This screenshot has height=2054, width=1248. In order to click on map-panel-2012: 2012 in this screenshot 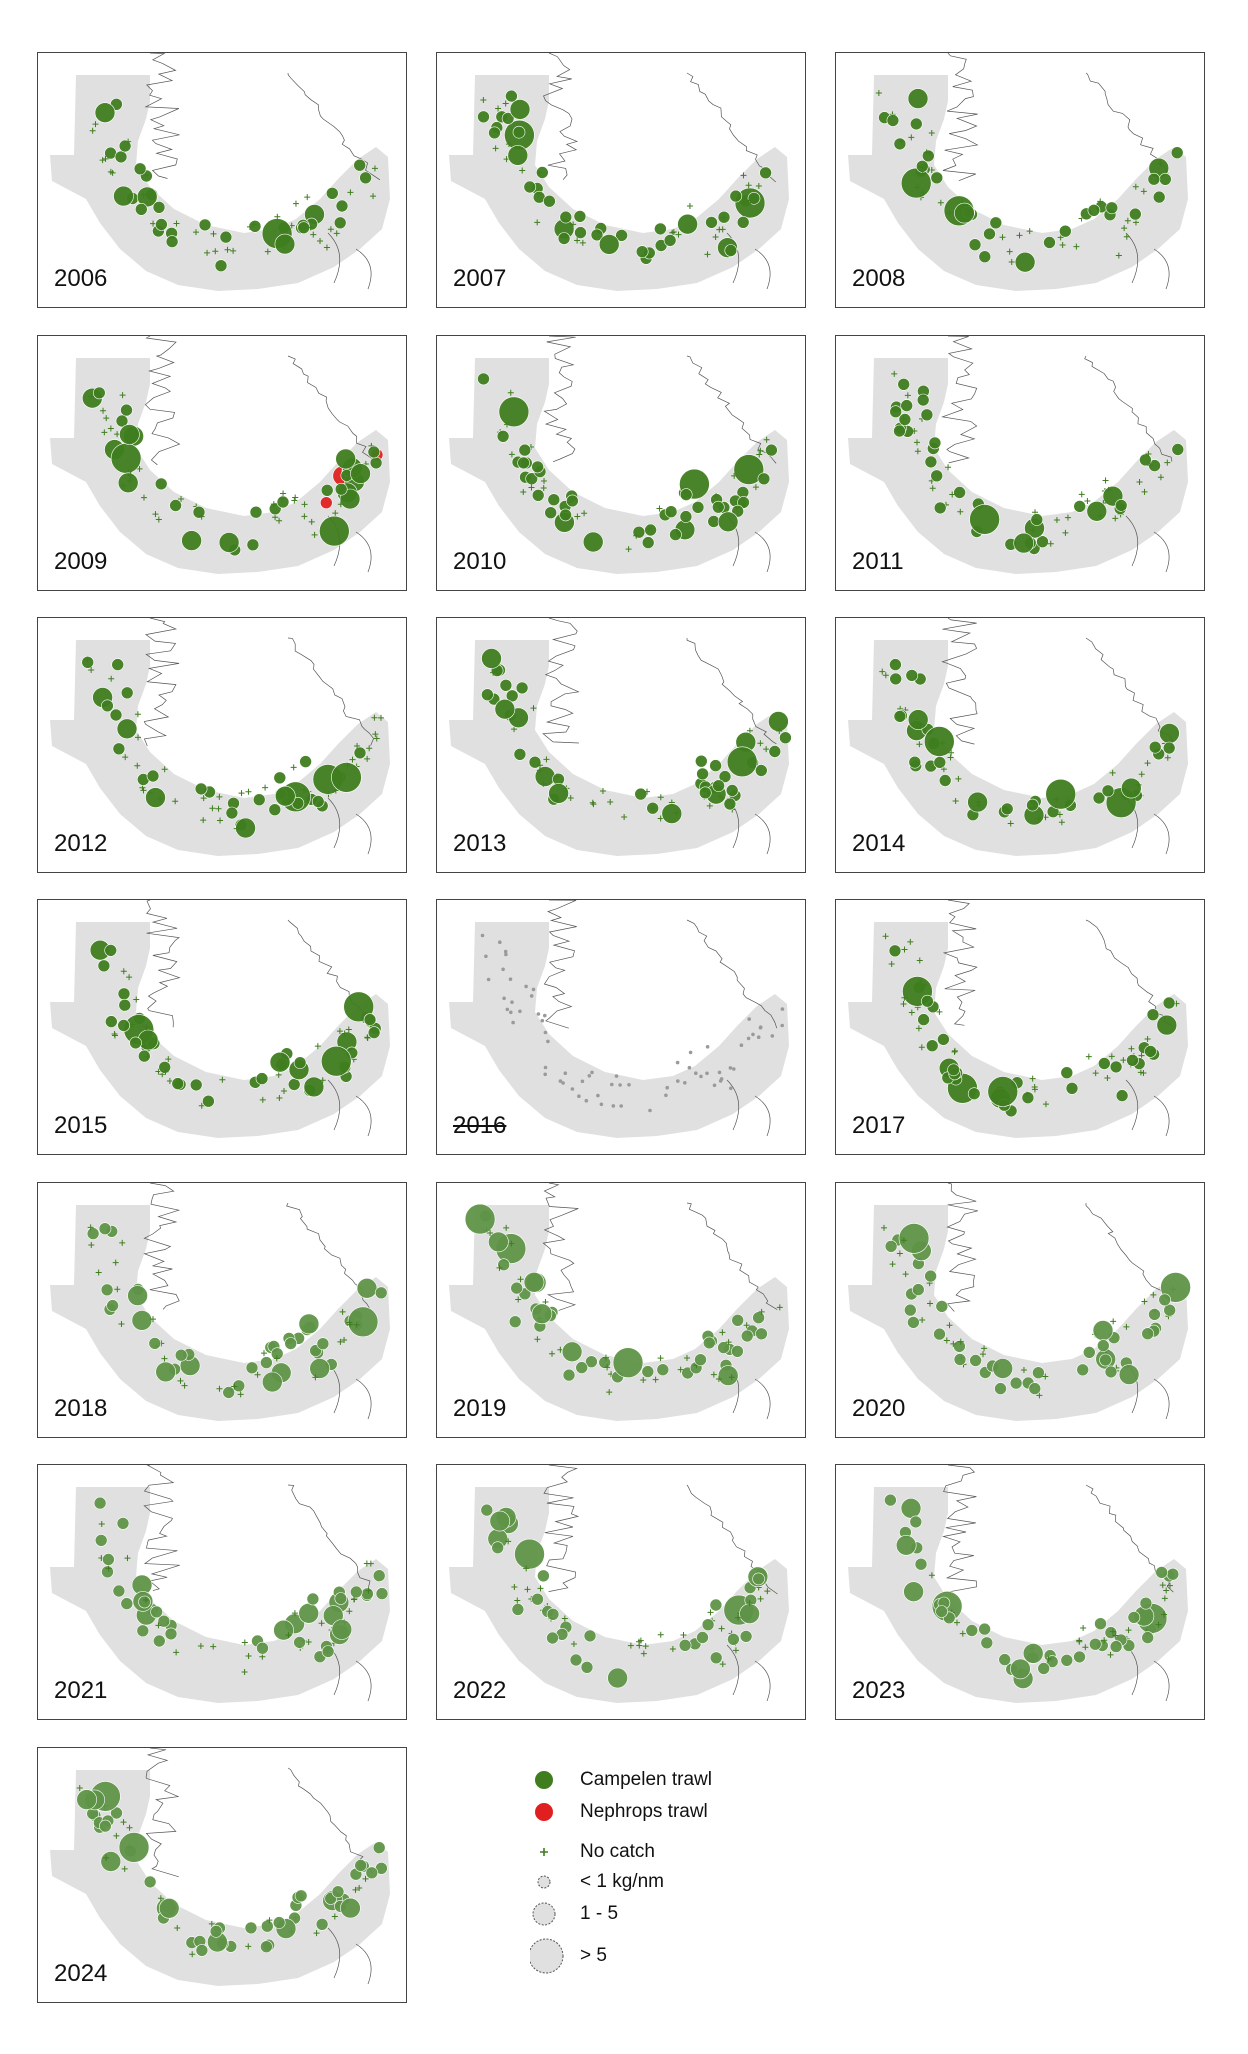, I will do `click(222, 745)`.